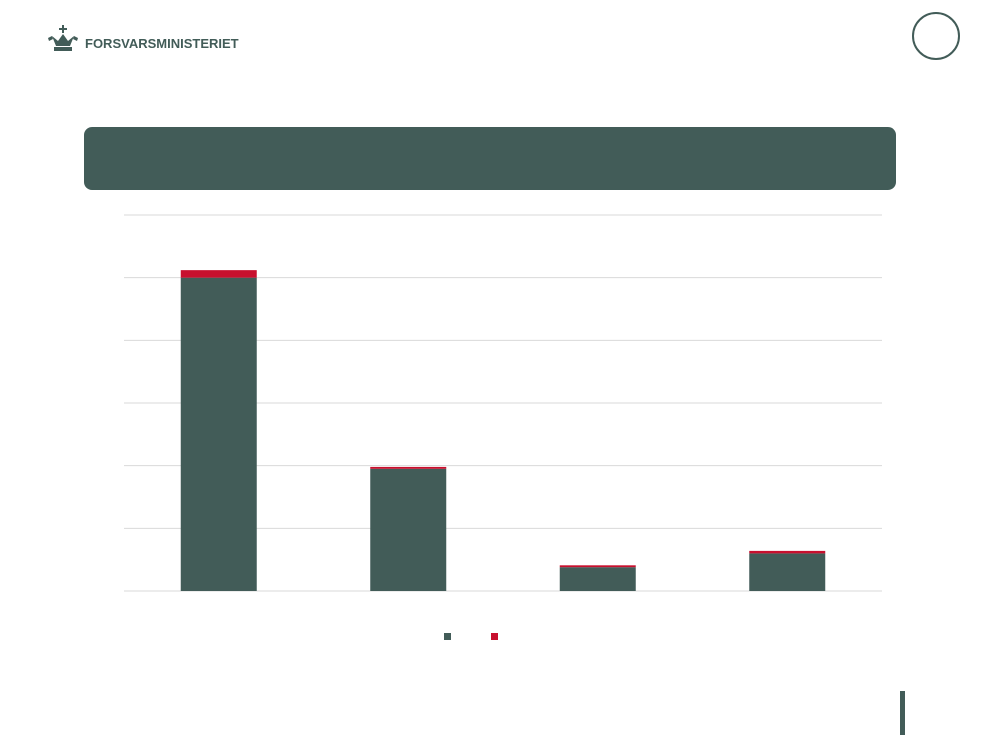 The image size is (1000, 750). Describe the element at coordinates (63, 38) in the screenshot. I see `crown-icon` at that location.